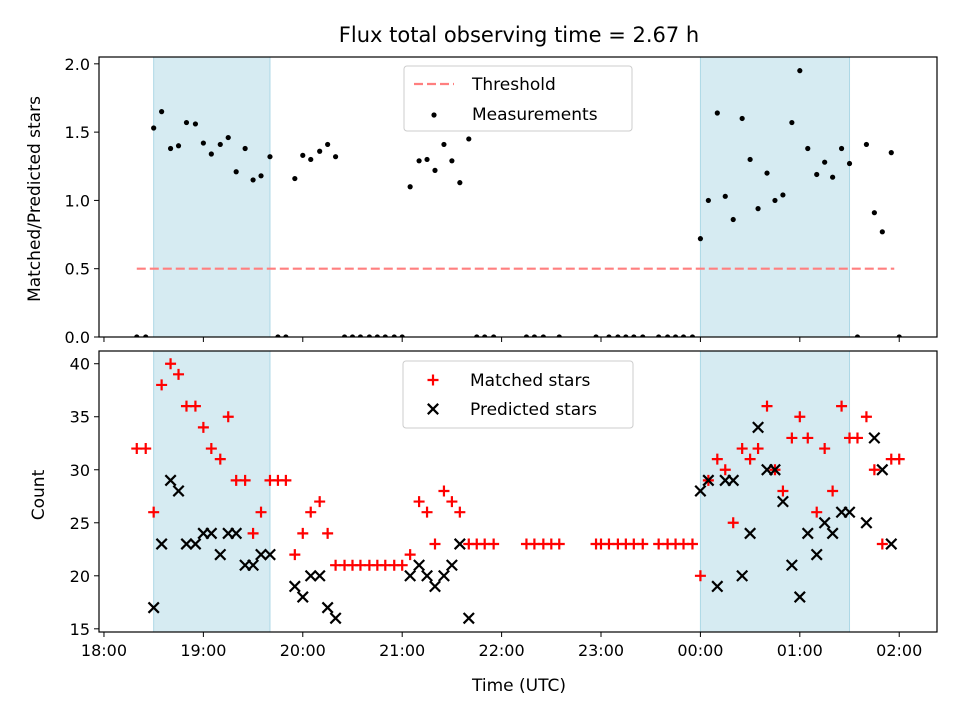 The width and height of the screenshot is (960, 720). I want to click on top-y-axis-label: Matched/Predicted stars, so click(35, 199).